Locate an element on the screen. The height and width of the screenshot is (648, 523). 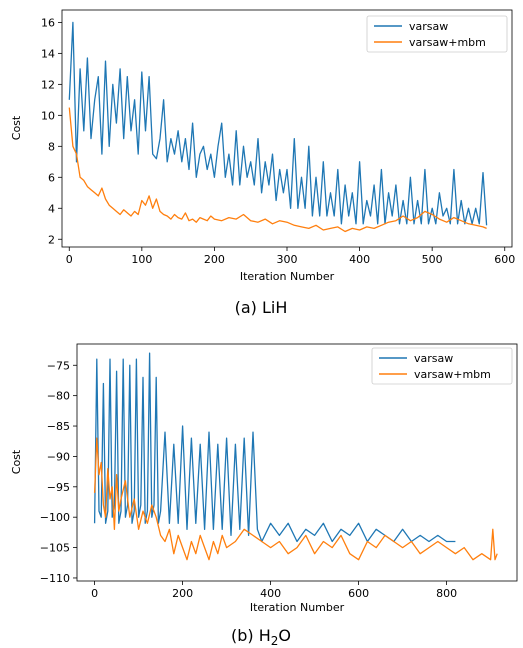
x-tick-label: 100 is located at coordinates (141, 259).